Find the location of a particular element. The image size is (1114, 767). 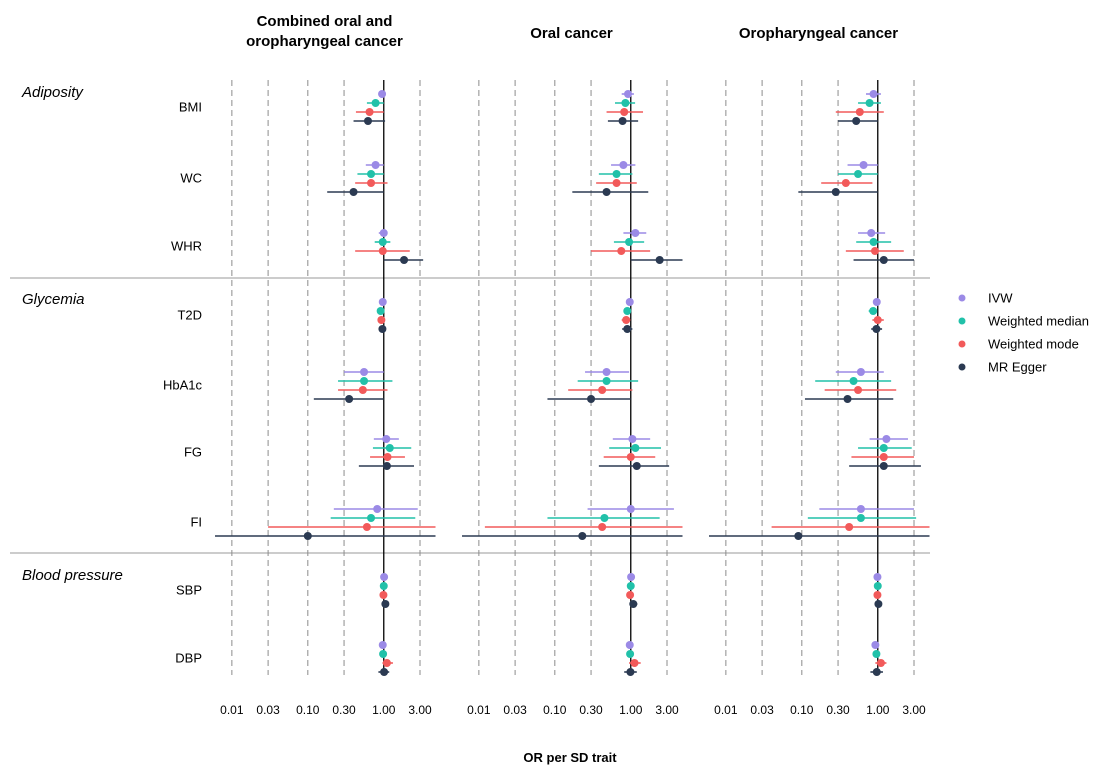

legend-label-3: Weighted mode is located at coordinates (1033, 344).